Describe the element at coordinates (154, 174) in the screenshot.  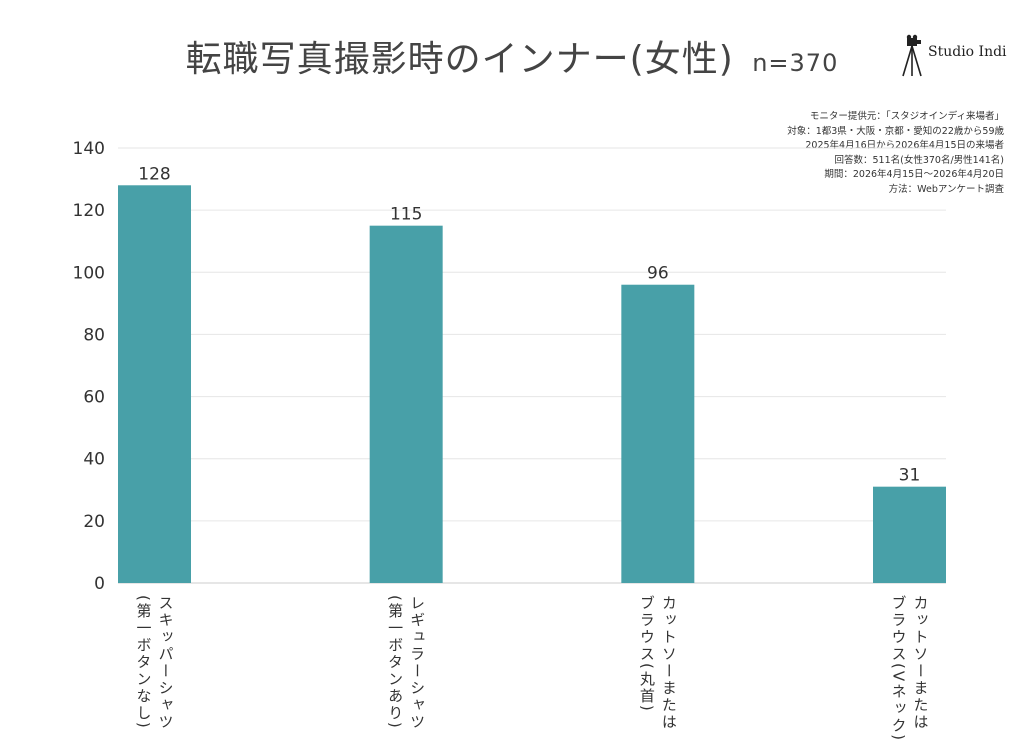
I see `data-label: 128` at that location.